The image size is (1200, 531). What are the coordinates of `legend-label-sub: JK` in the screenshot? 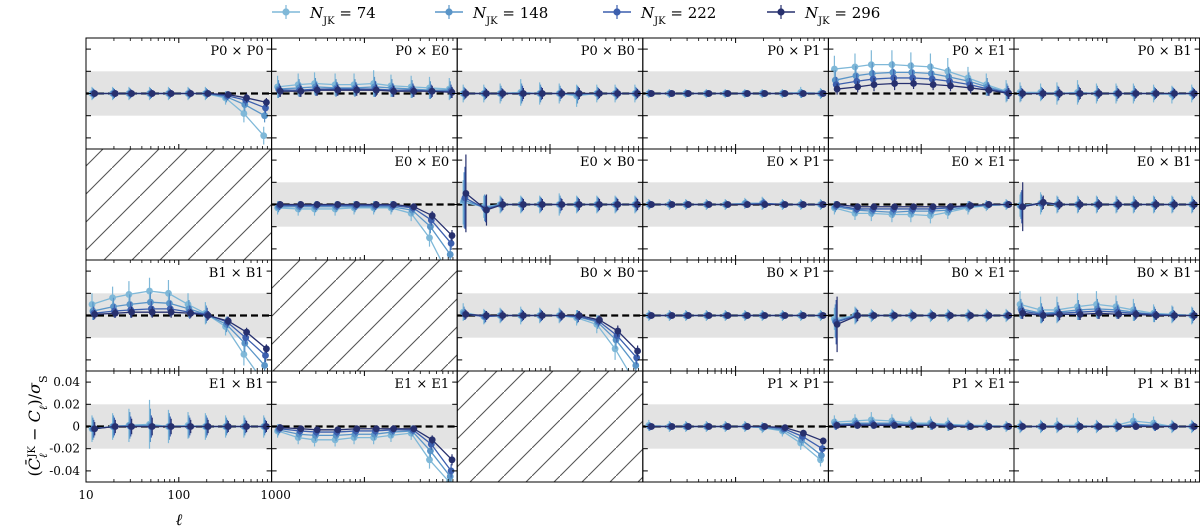 It's located at (823, 21).